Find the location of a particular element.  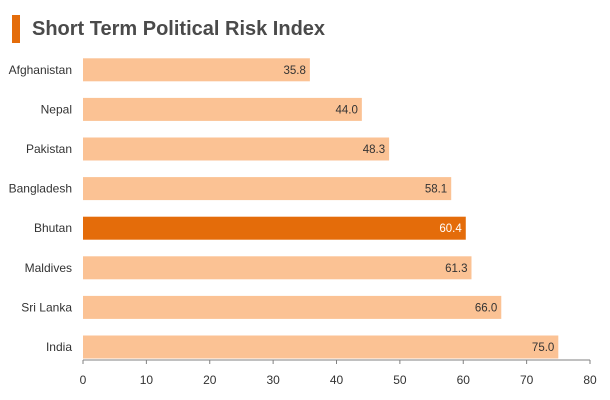

x-tick-label-60: 60 is located at coordinates (464, 380).